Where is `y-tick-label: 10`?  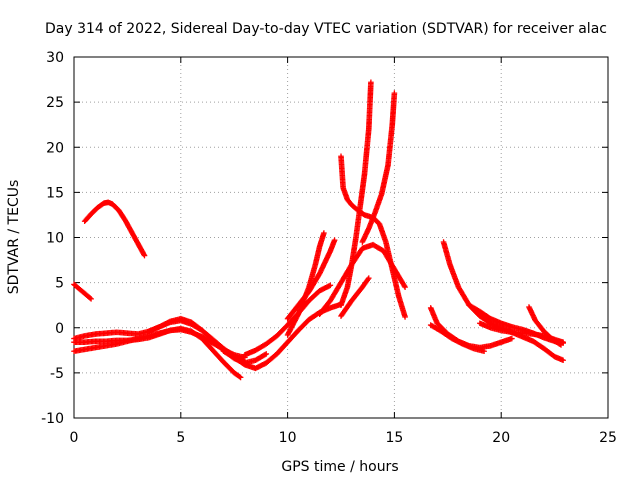
y-tick-label: 10 is located at coordinates (55, 239).